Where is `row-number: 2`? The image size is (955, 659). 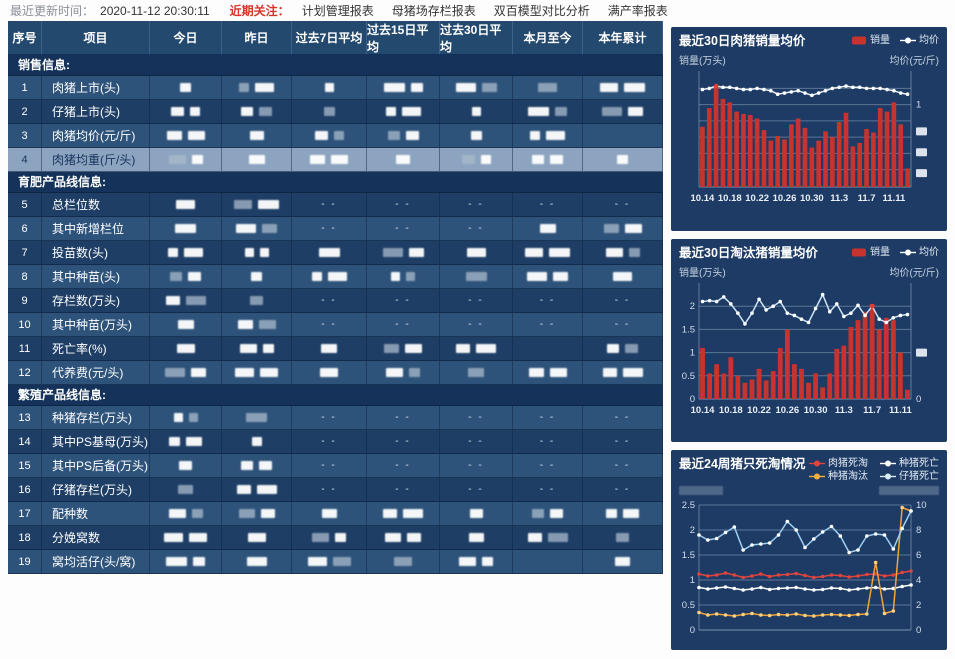
row-number: 2 is located at coordinates (25, 111).